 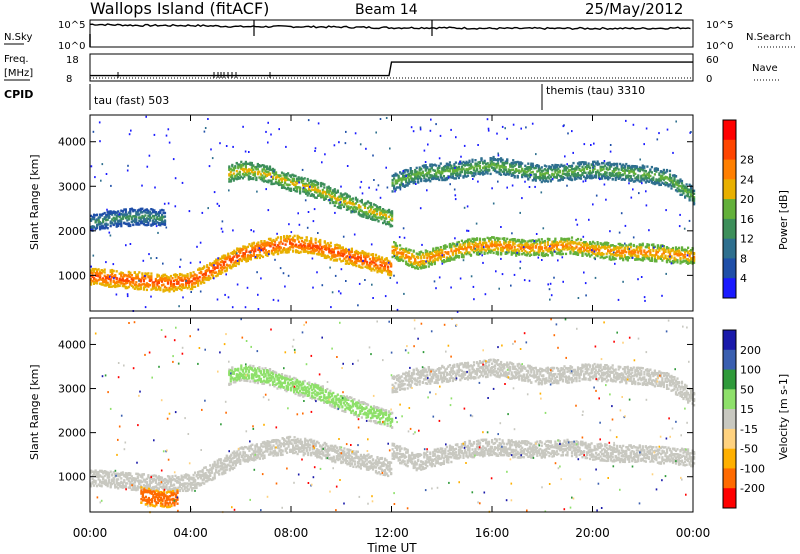 I want to click on freq-tick-low: 8, so click(x=69, y=79).